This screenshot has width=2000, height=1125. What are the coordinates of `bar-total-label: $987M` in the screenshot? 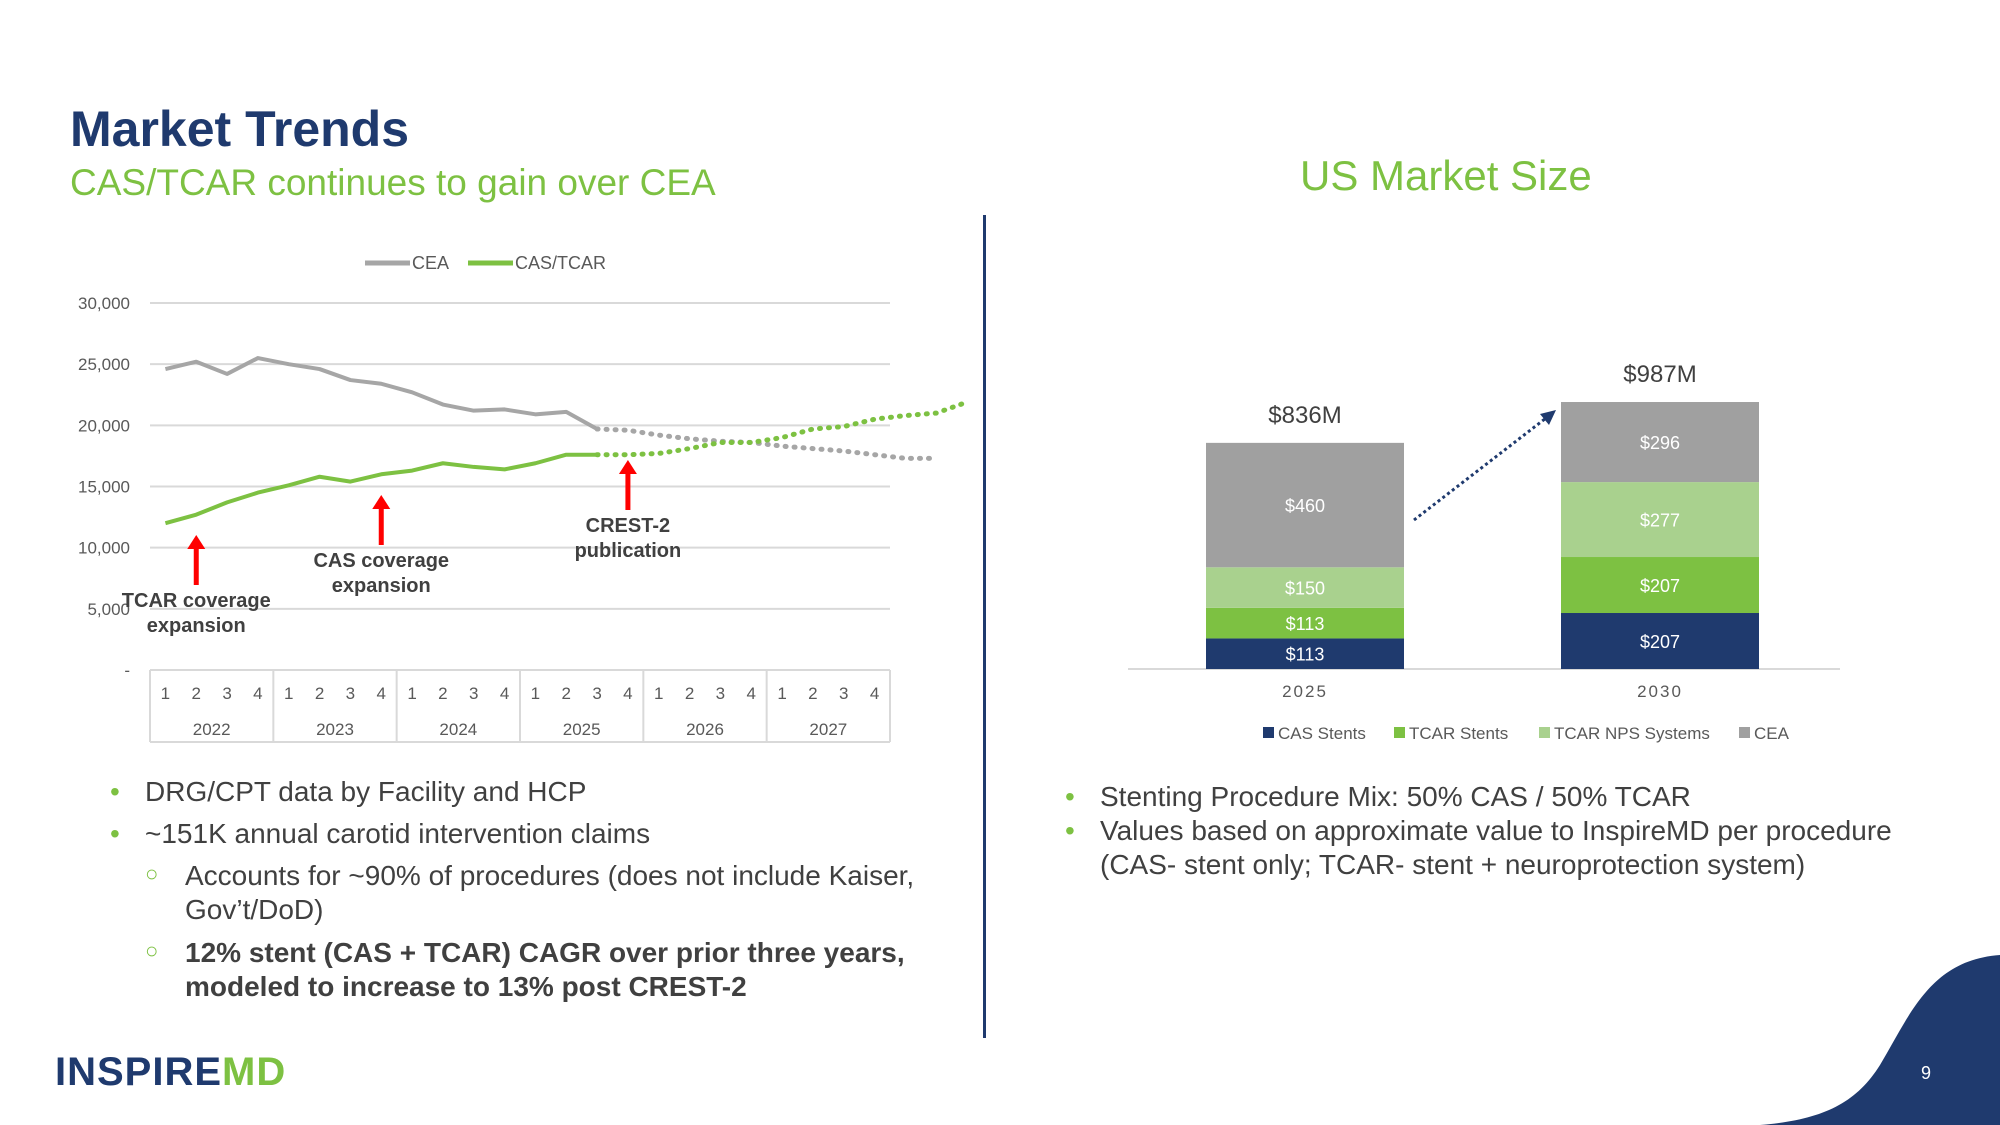 It's located at (1659, 374).